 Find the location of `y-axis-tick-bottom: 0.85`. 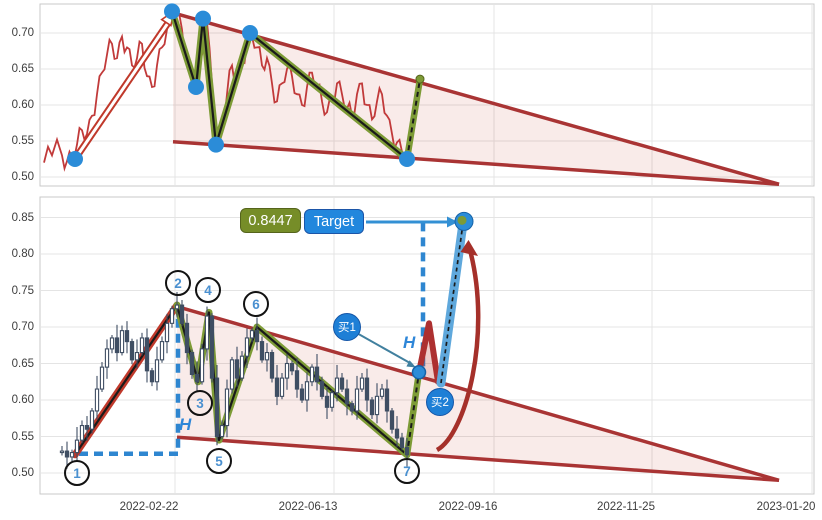

y-axis-tick-bottom: 0.85 is located at coordinates (22, 217).